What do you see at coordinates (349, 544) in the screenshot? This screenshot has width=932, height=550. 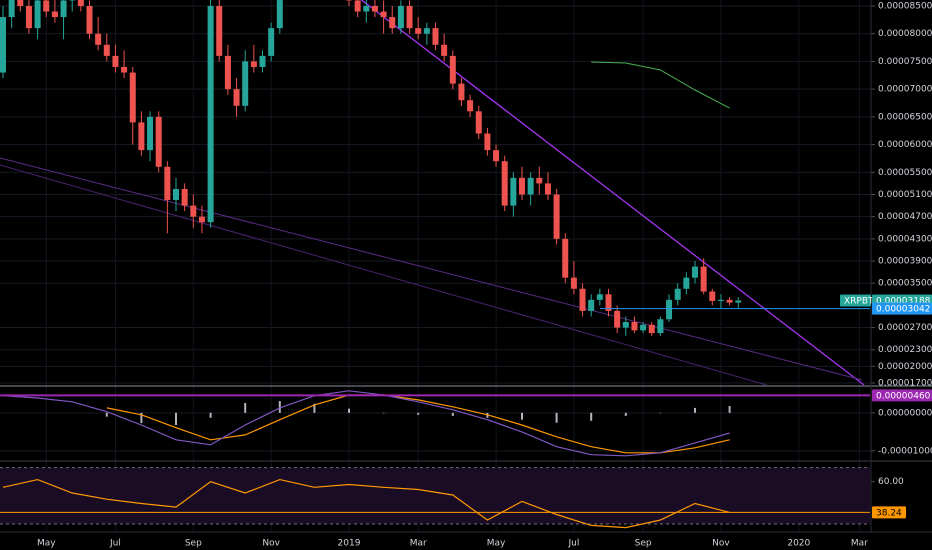 I see `x-tick-label: 2019` at bounding box center [349, 544].